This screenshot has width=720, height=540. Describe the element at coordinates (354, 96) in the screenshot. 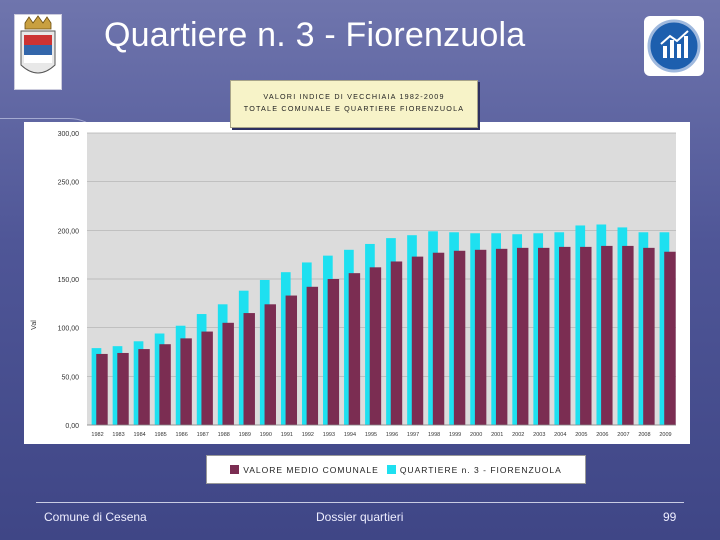

I see `chart-title-line1: VALORI INDICE DI VECCHIAIA 1982-2009` at that location.